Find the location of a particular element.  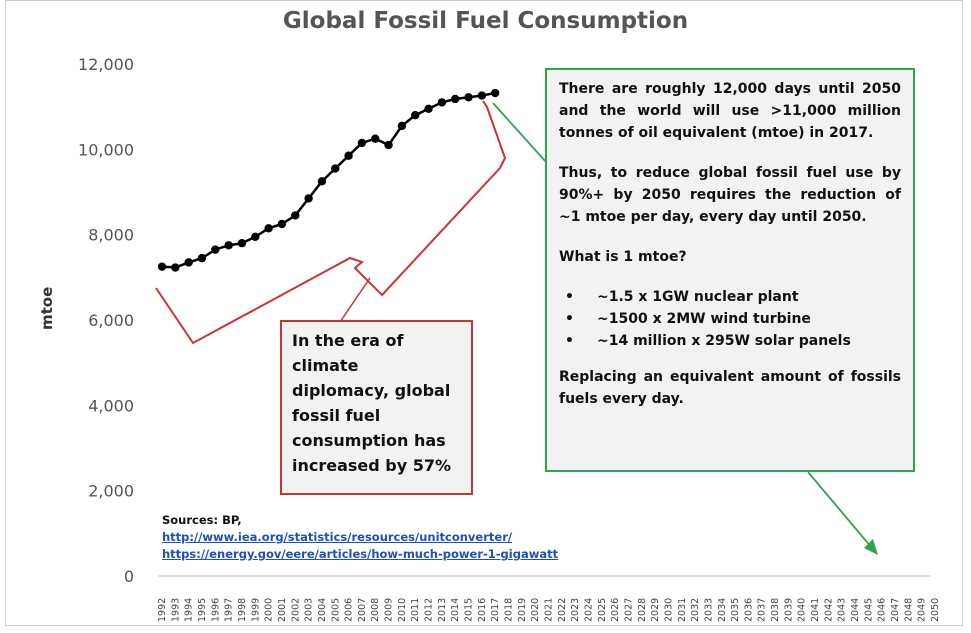

x-tick-label: 2031 is located at coordinates (682, 610).